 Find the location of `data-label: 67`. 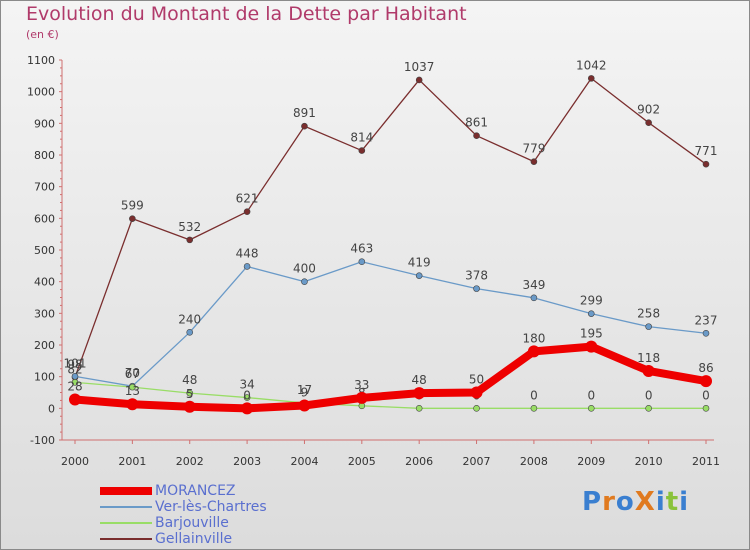

data-label: 67 is located at coordinates (132, 374).